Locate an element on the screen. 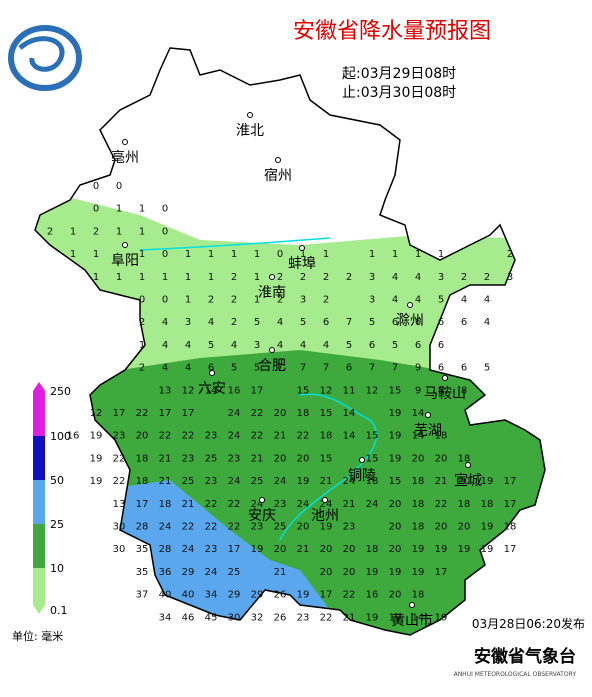 Image resolution: width=592 pixels, height=697 pixels. grid-value: 29 is located at coordinates (188, 572).